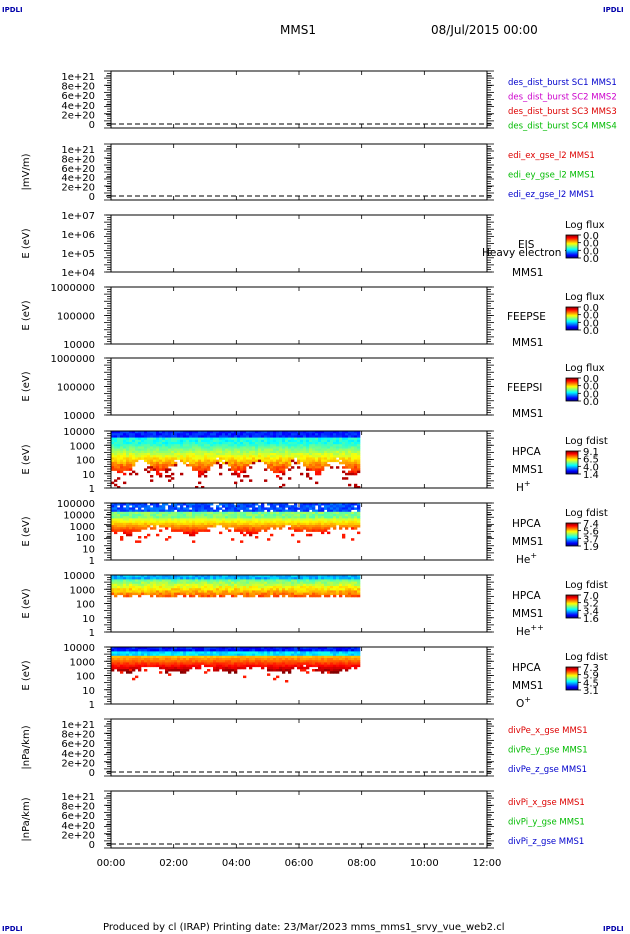 The height and width of the screenshot is (934, 630). I want to click on corner-label-top-left: IPDLI, so click(12, 10).